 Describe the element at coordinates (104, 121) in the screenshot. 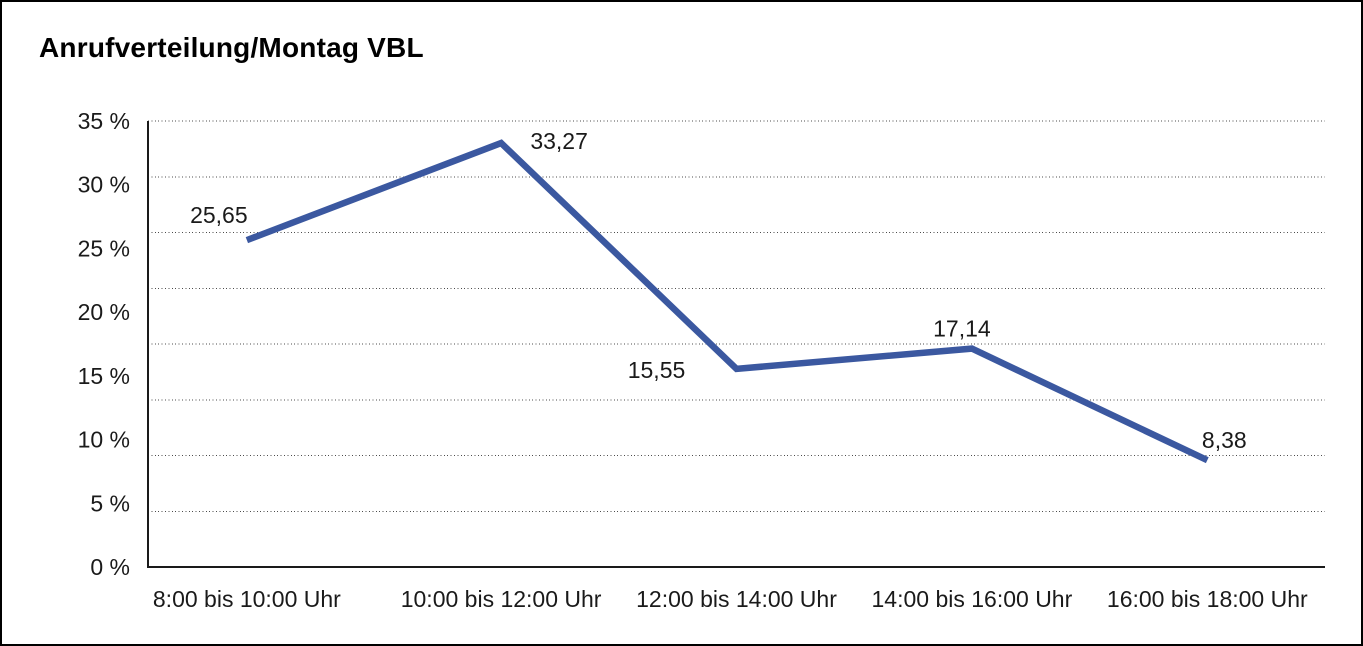

I see `y-tick-label: 35 %` at that location.